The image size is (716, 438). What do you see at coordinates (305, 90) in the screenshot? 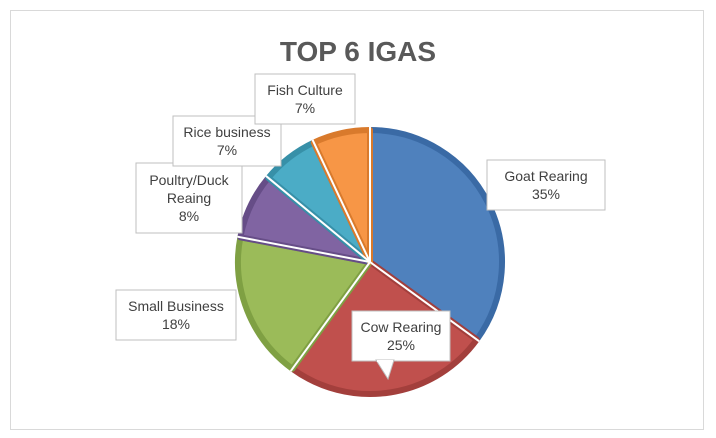
I see `label-category: Fish Culture` at bounding box center [305, 90].